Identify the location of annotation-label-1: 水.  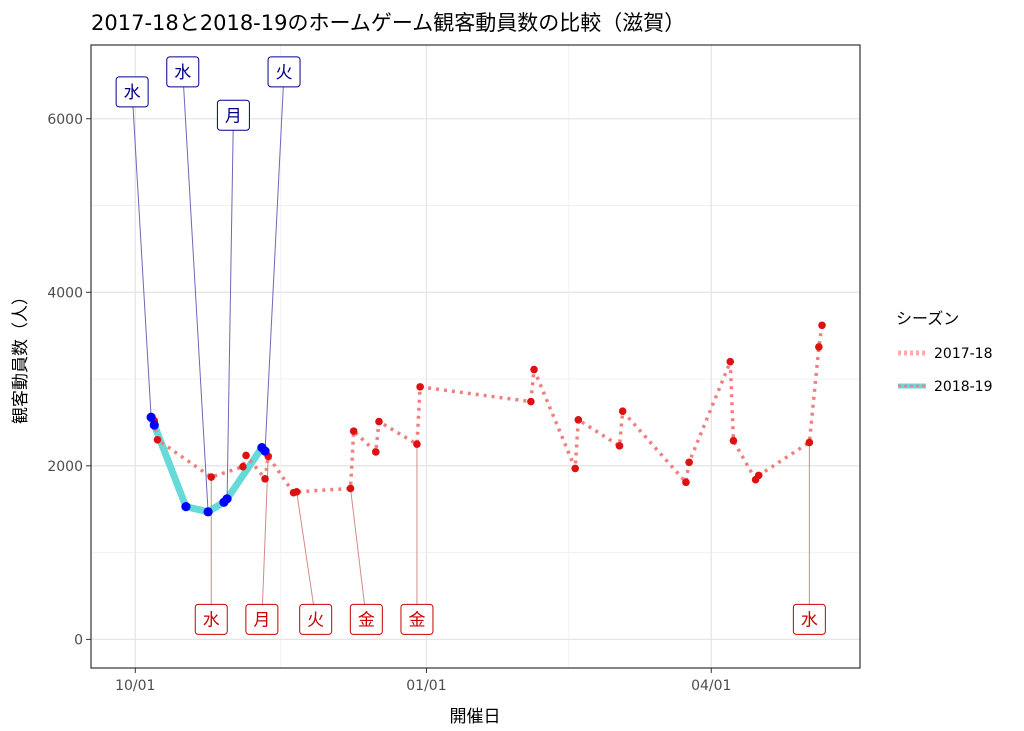
(182, 73).